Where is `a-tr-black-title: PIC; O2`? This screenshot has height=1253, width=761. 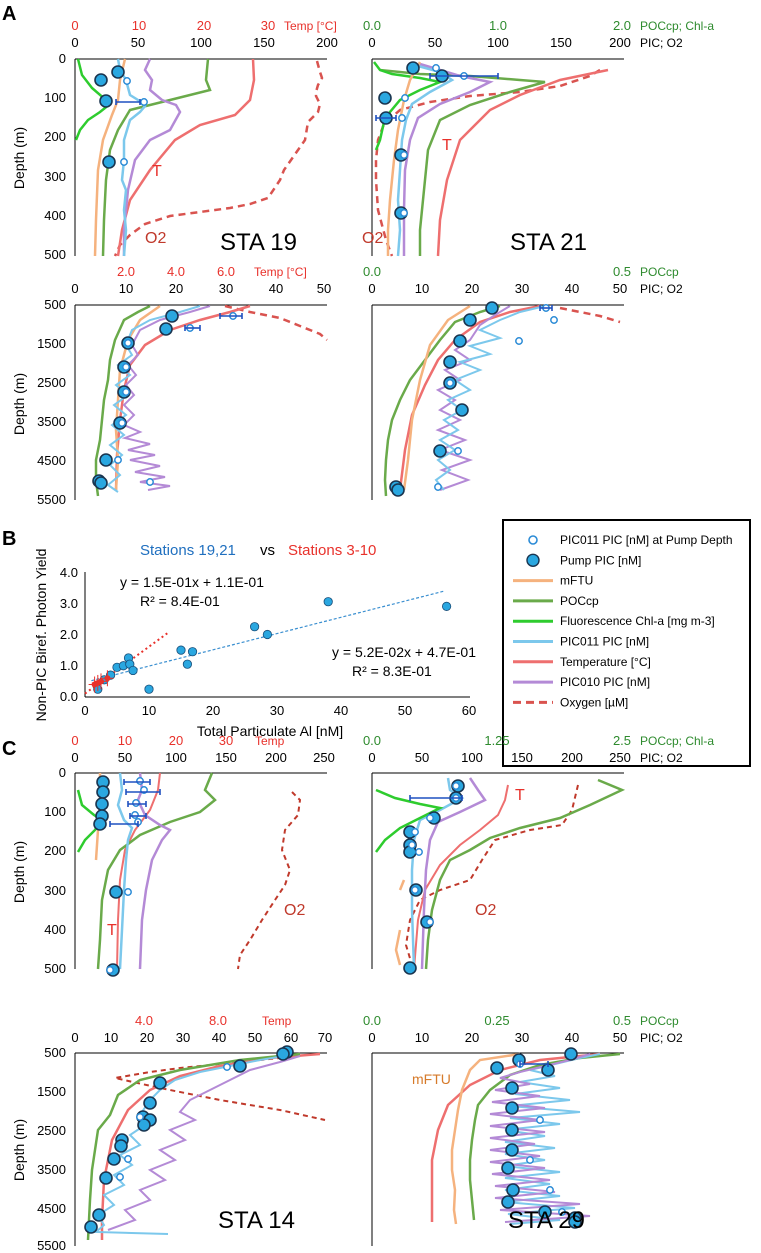 a-tr-black-title: PIC; O2 is located at coordinates (661, 43).